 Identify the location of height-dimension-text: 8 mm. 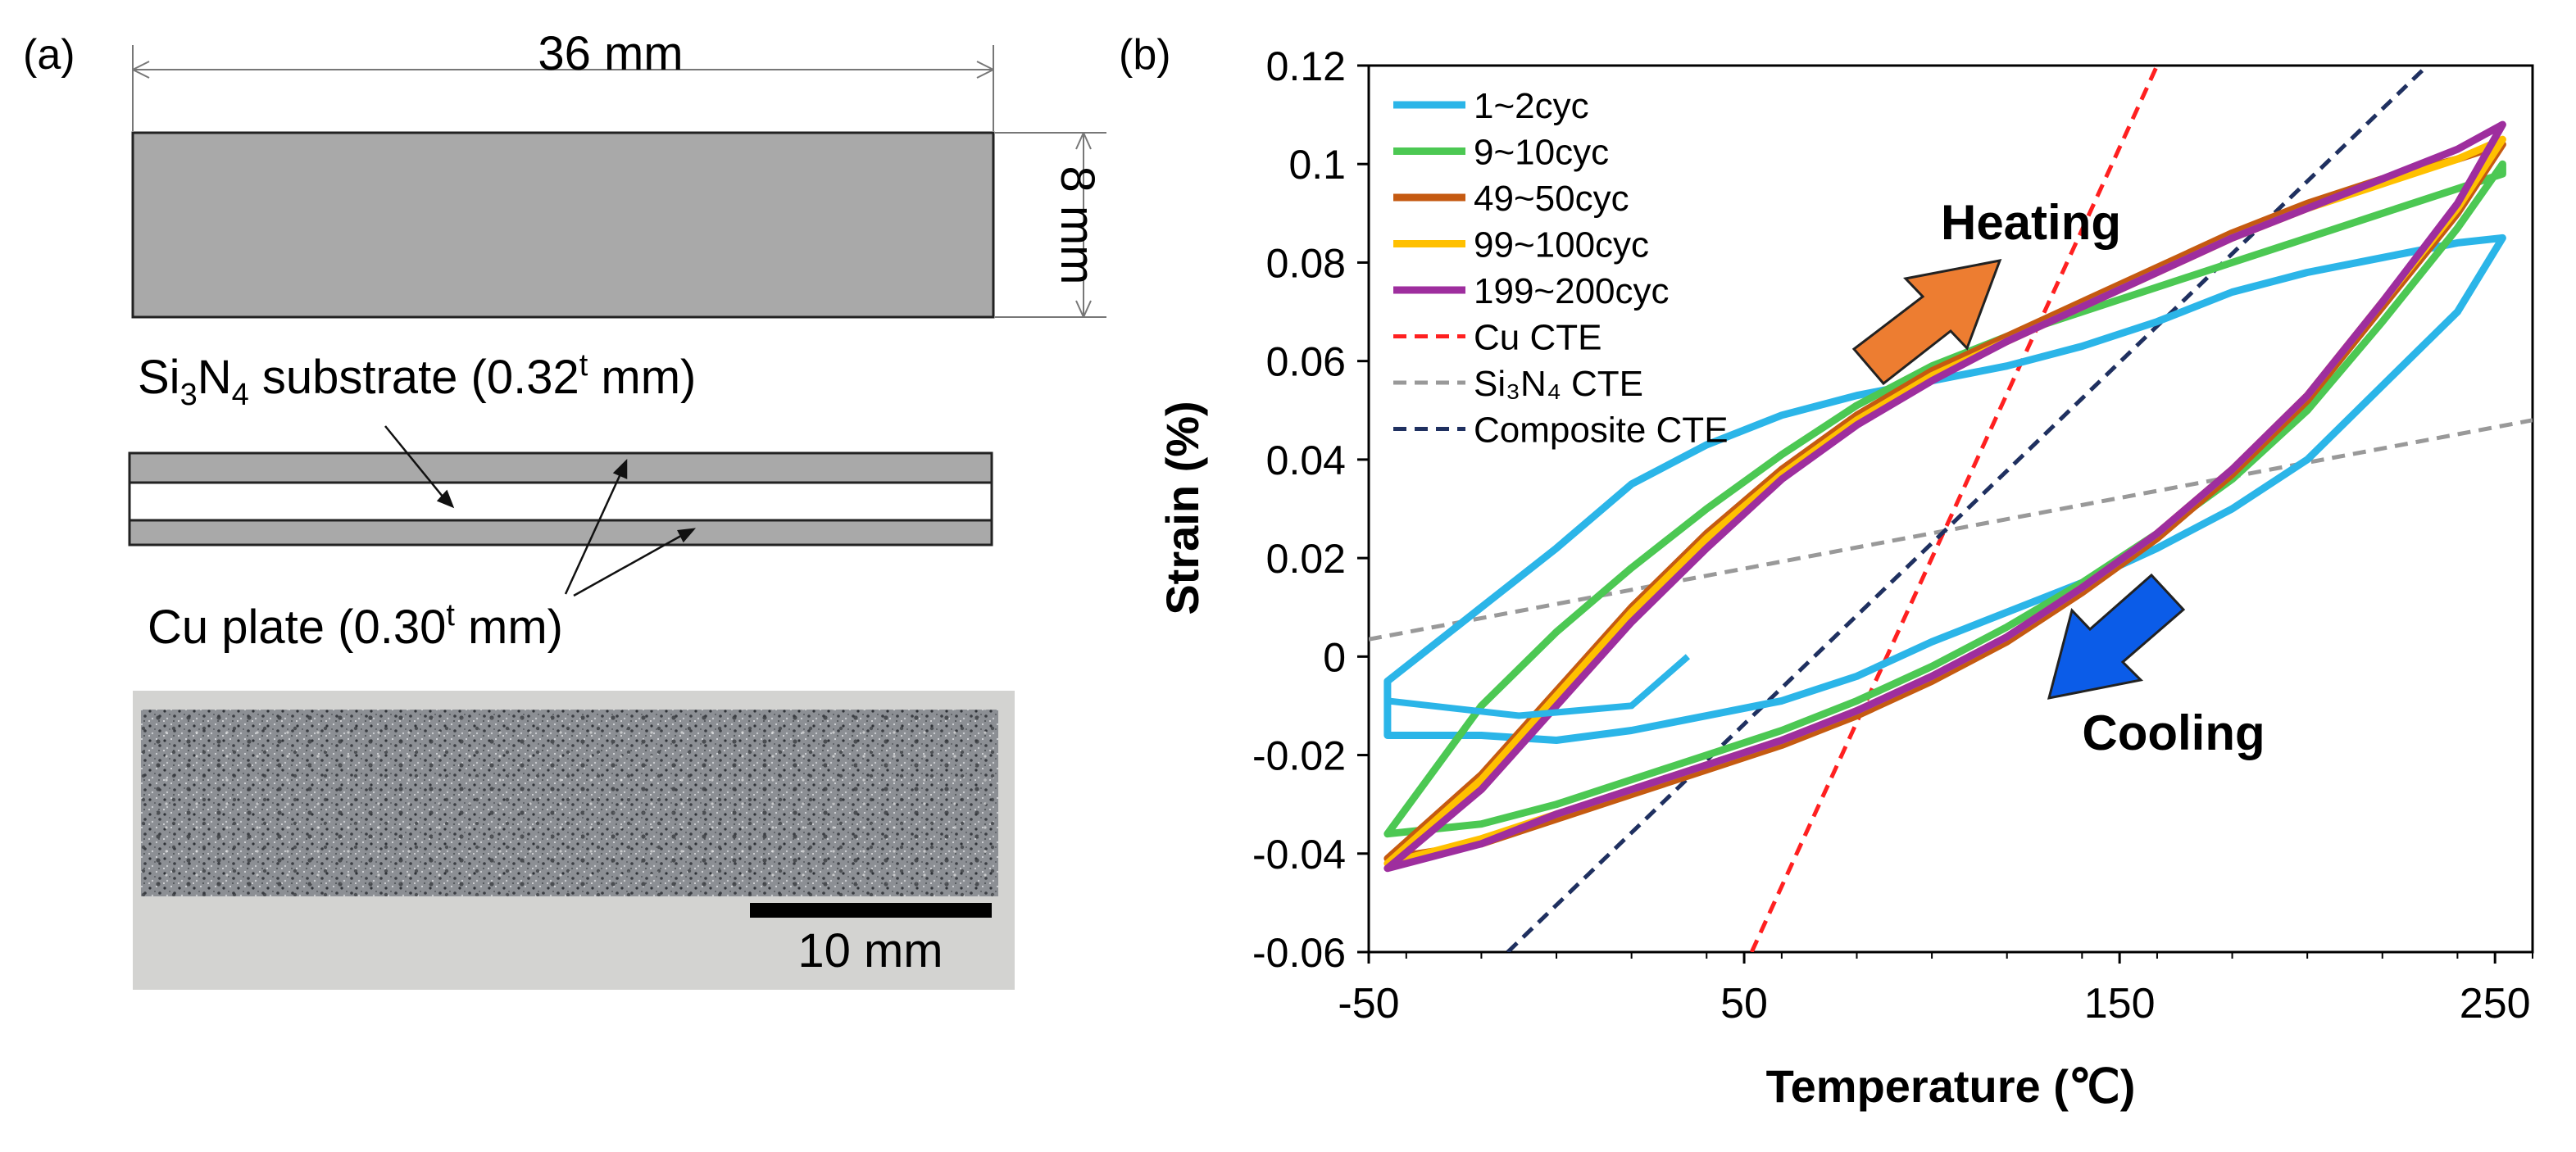
(1077, 225).